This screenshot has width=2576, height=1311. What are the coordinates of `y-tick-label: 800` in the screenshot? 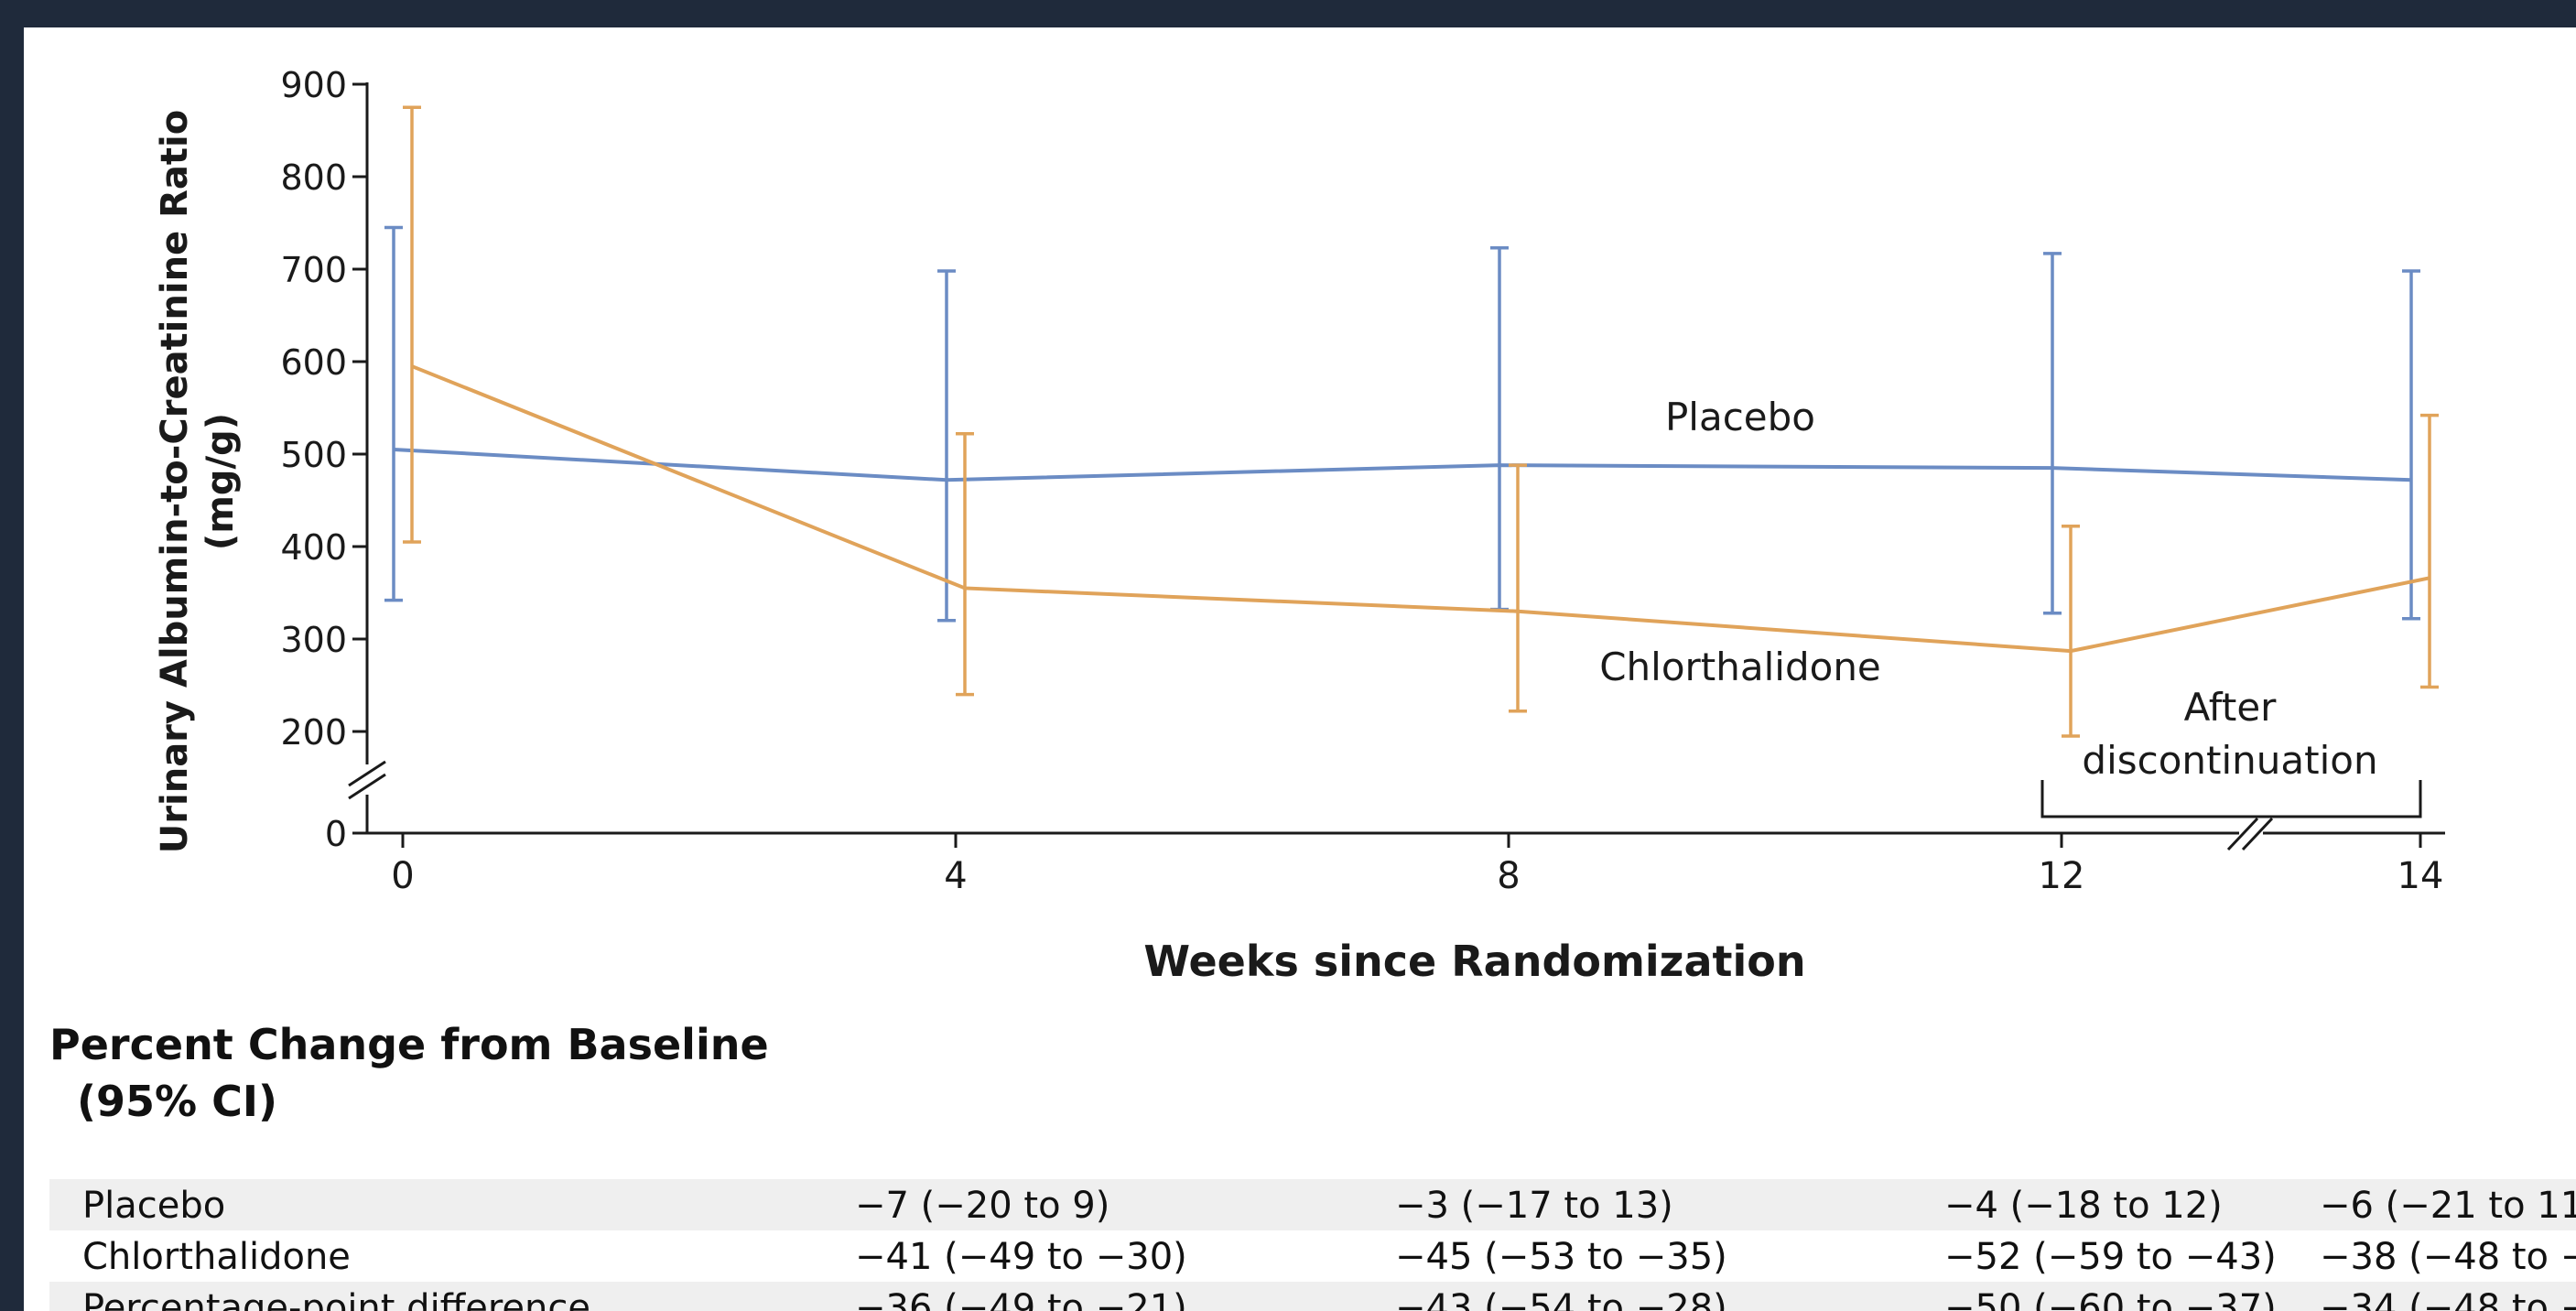 It's located at (314, 178).